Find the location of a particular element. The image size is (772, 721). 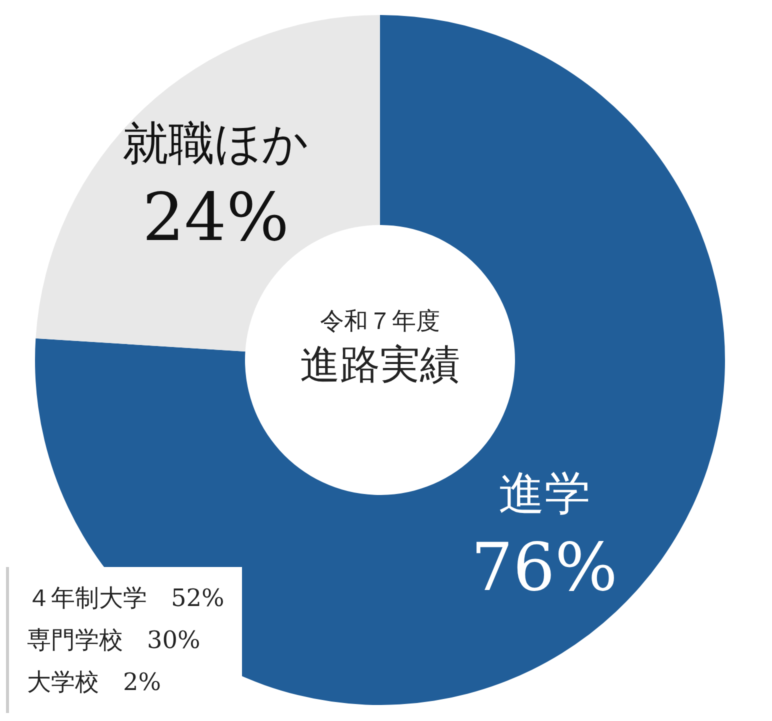

text: 令和７年度 is located at coordinates (380, 321).